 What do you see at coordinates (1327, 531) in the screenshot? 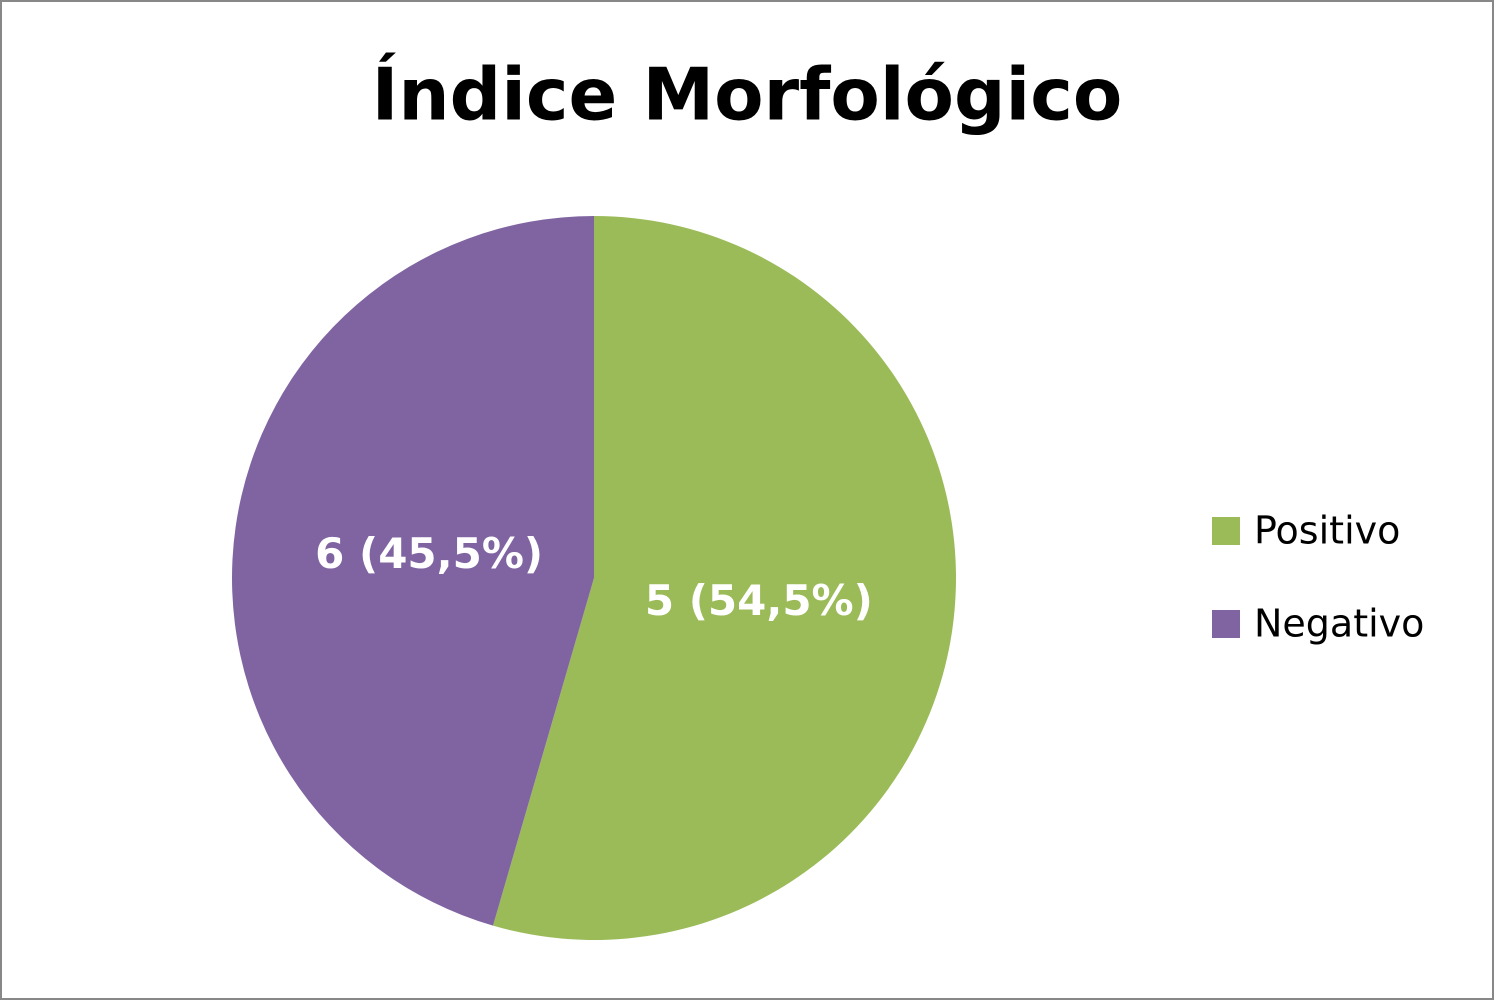
I see `legend-label: Positivo` at bounding box center [1327, 531].